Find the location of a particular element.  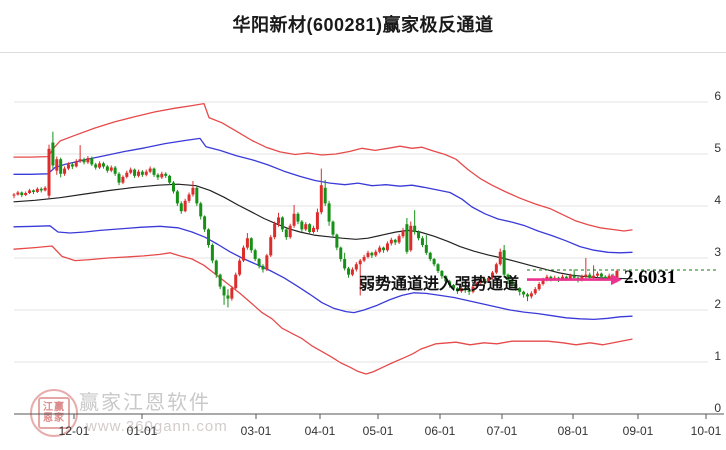

svg-text: 12-01 is located at coordinates (74, 431).